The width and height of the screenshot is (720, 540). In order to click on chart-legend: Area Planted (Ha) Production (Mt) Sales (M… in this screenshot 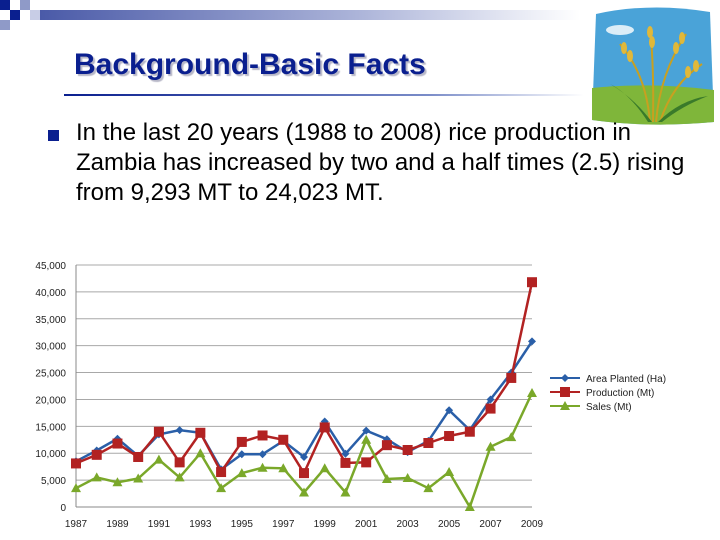, I will do `click(608, 393)`.